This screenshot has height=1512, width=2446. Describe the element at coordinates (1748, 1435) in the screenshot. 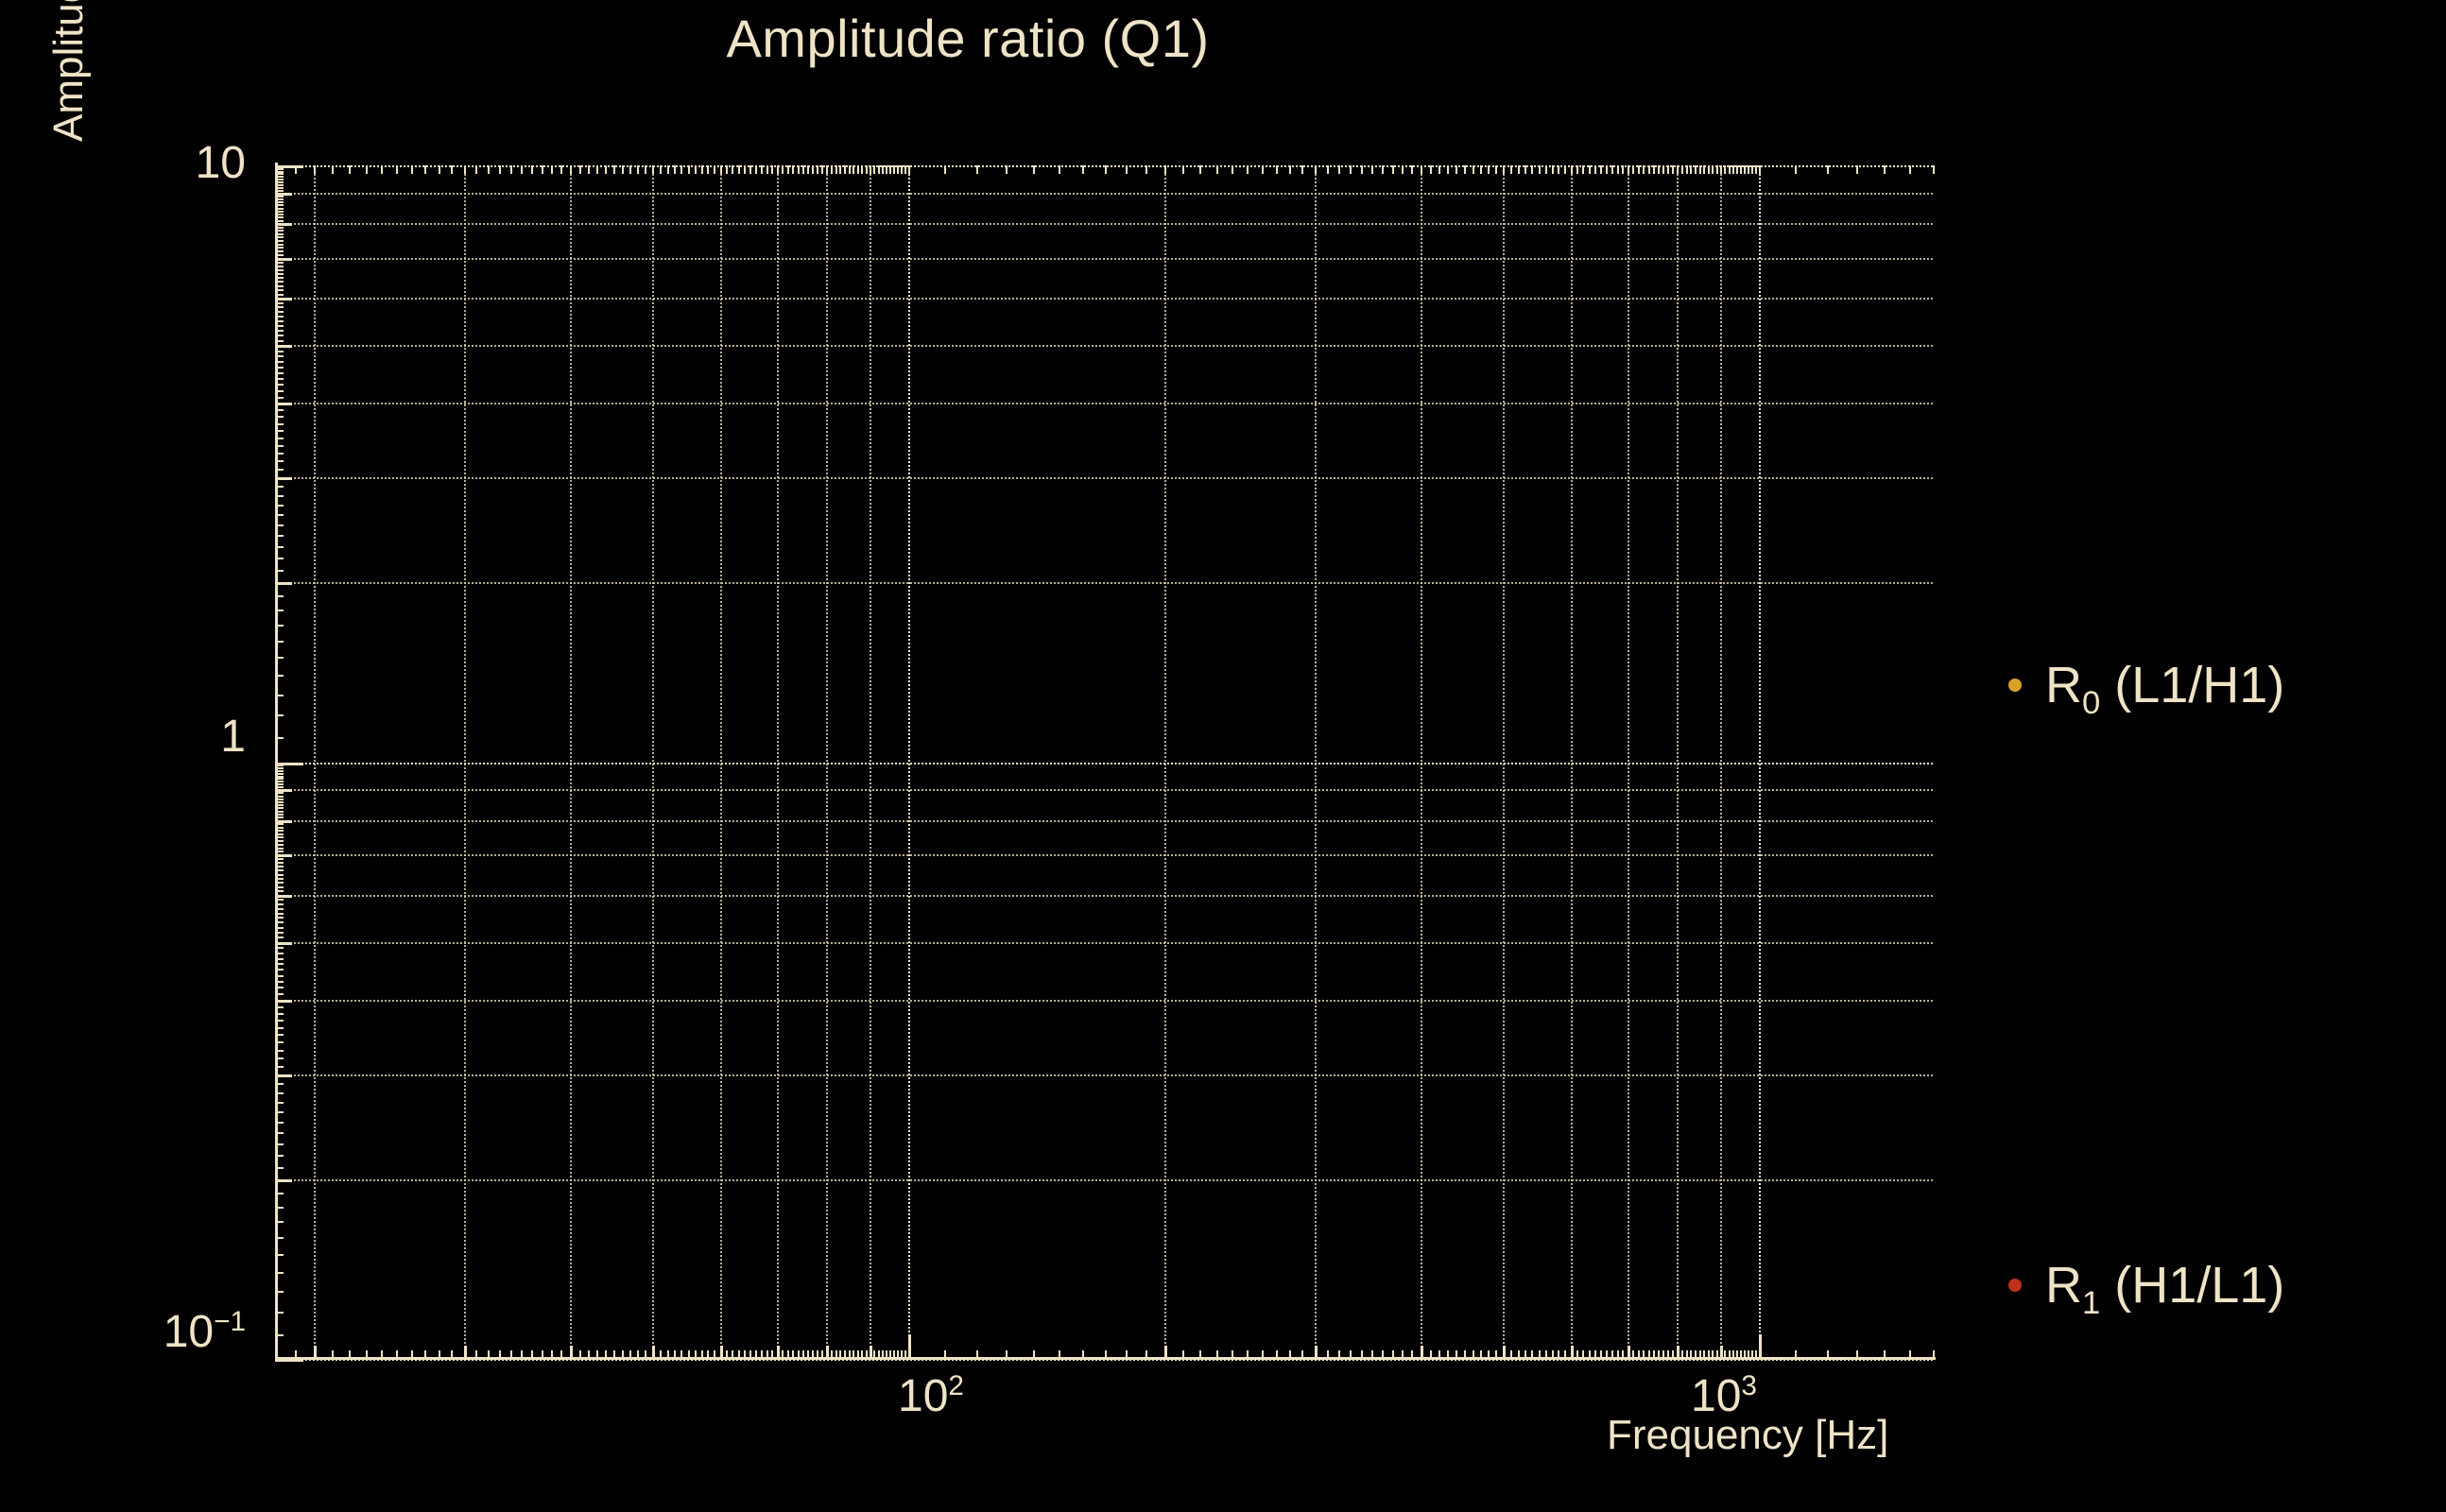

I see `x-axis-title: Frequency [Hz]` at that location.